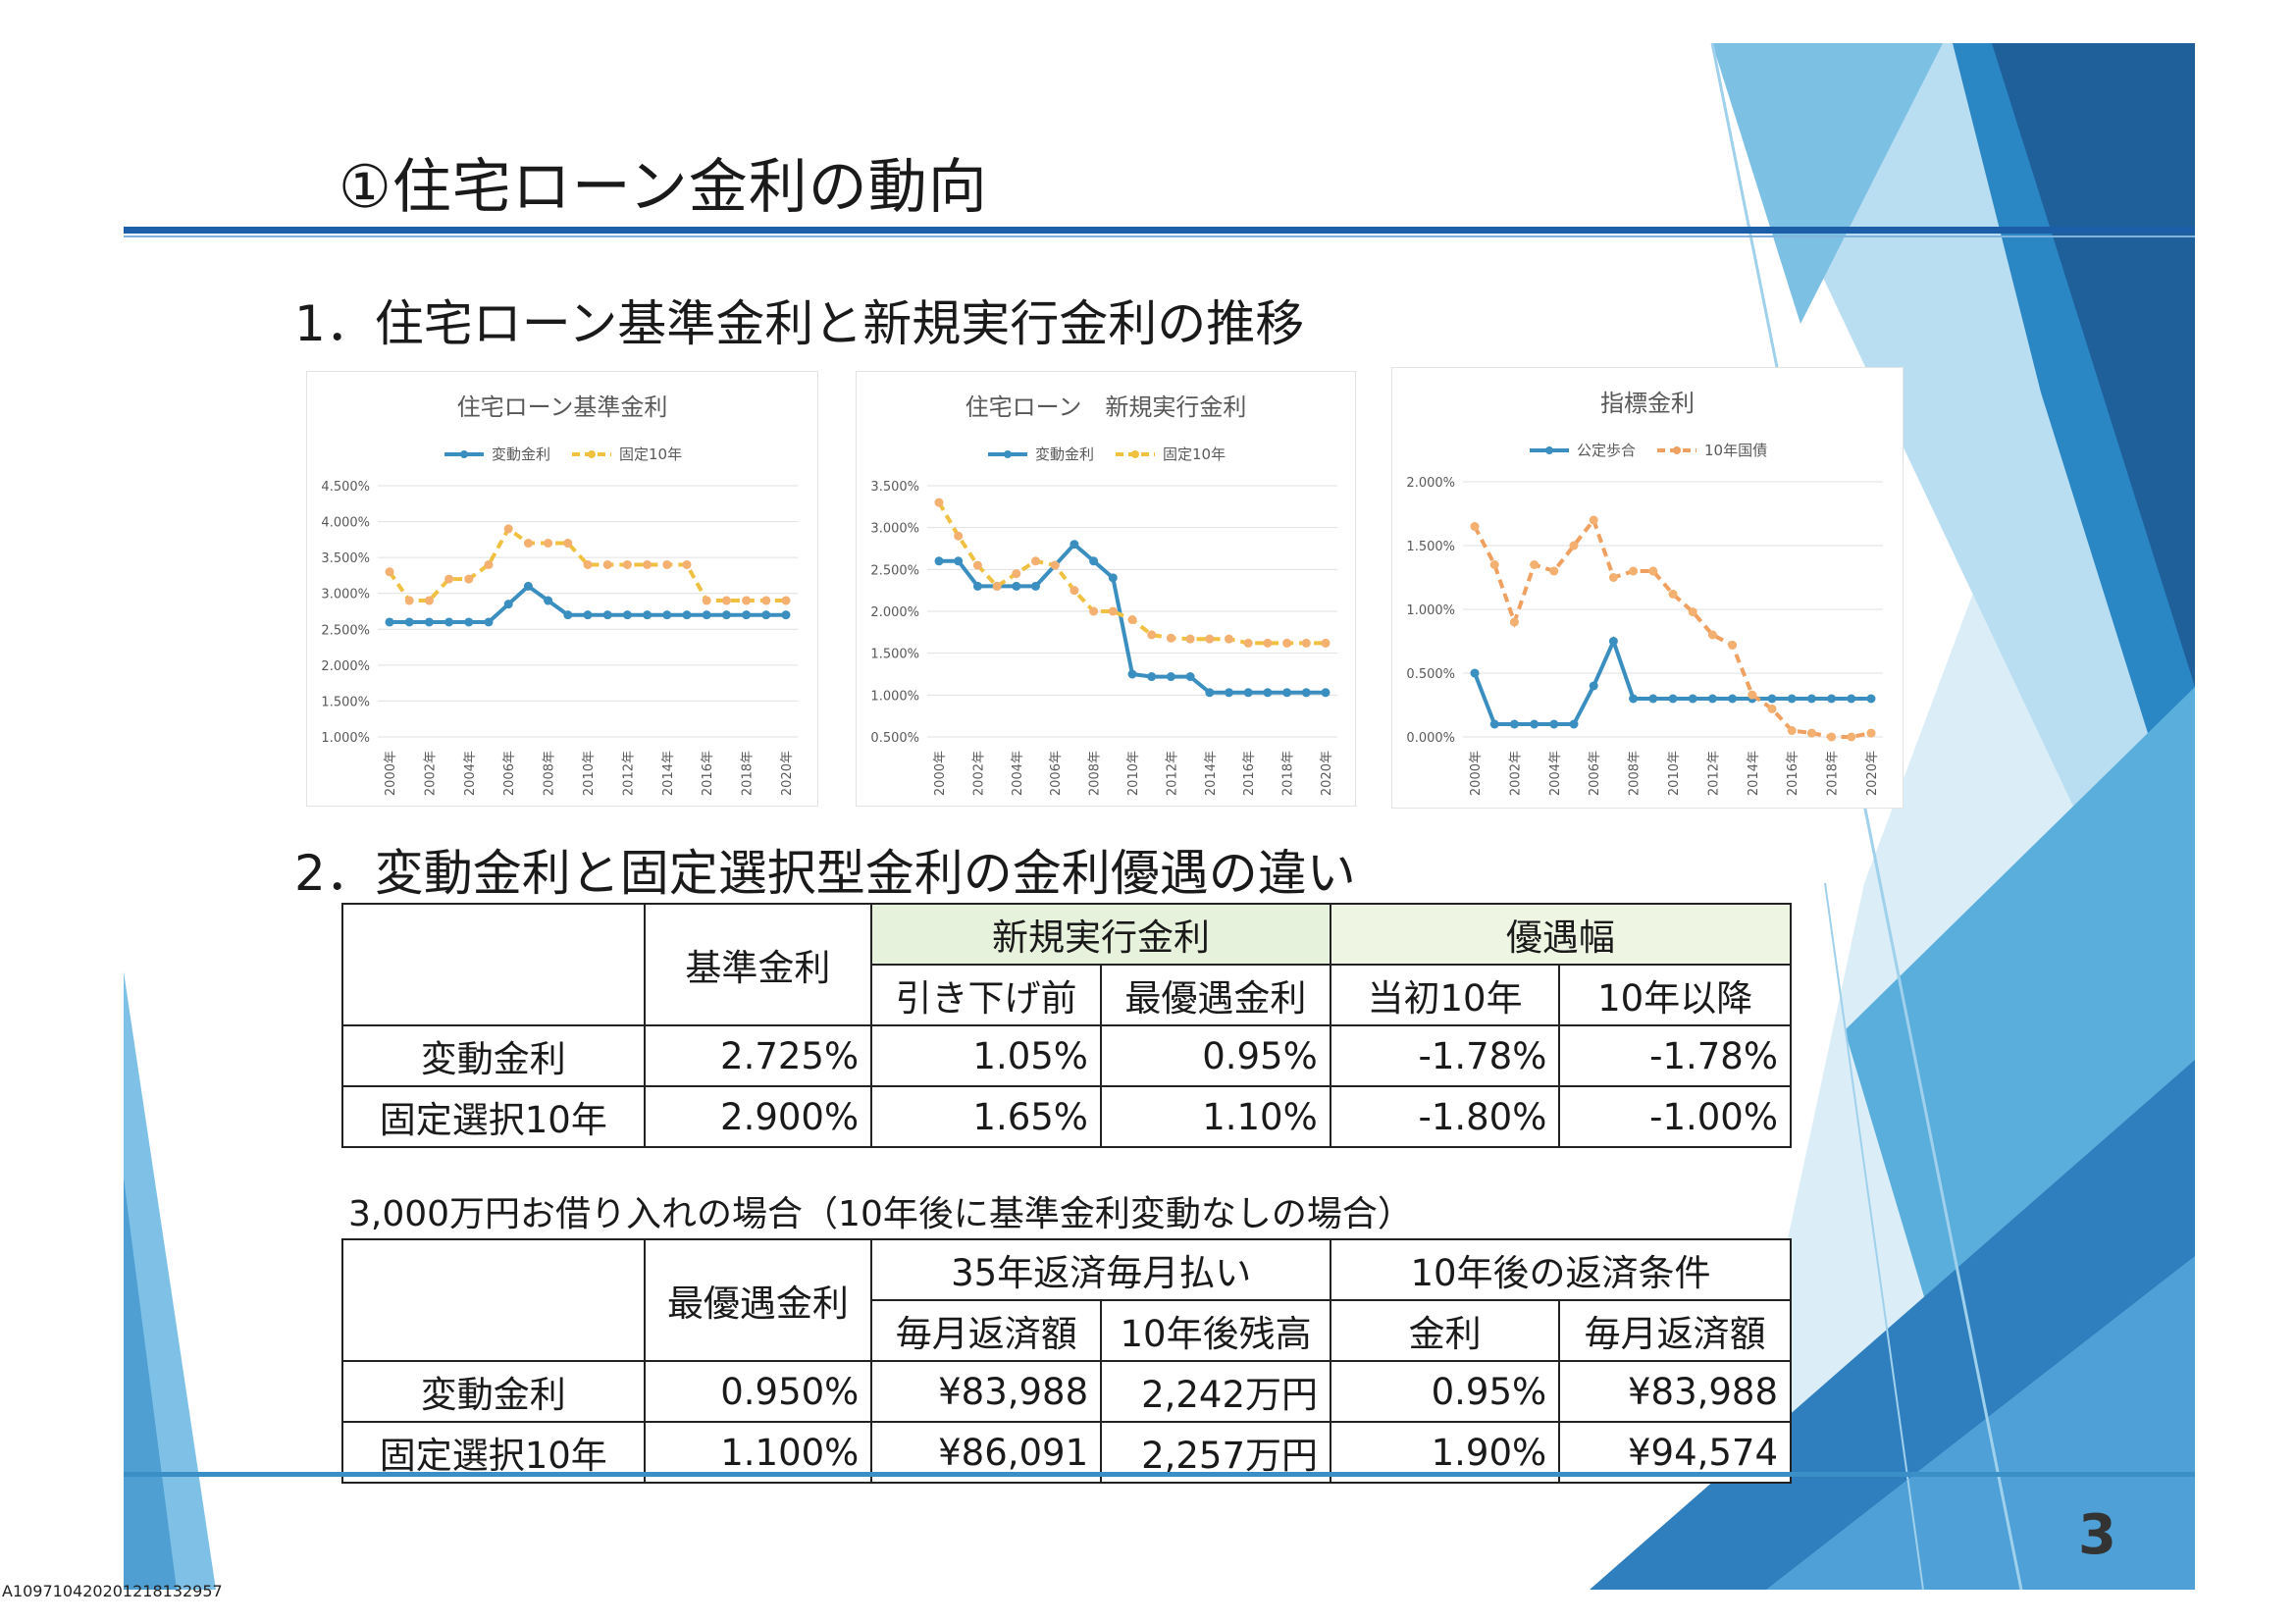  I want to click on x-tick-label: 2018年, so click(1288, 773).